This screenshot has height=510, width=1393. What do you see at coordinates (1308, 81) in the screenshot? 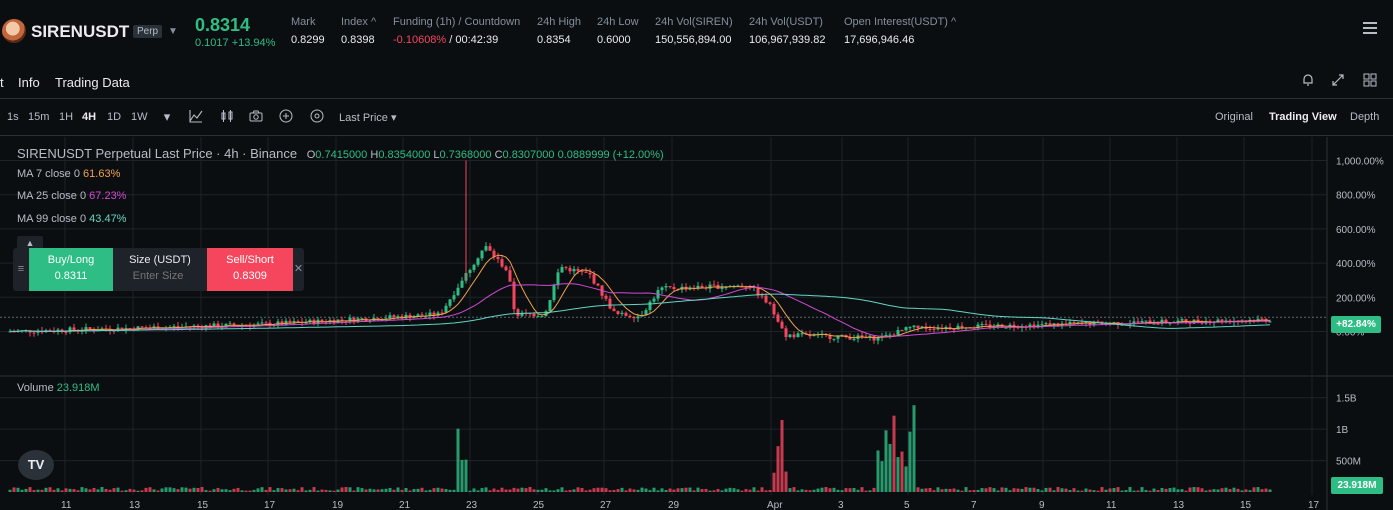
I see `bell-icon` at bounding box center [1308, 81].